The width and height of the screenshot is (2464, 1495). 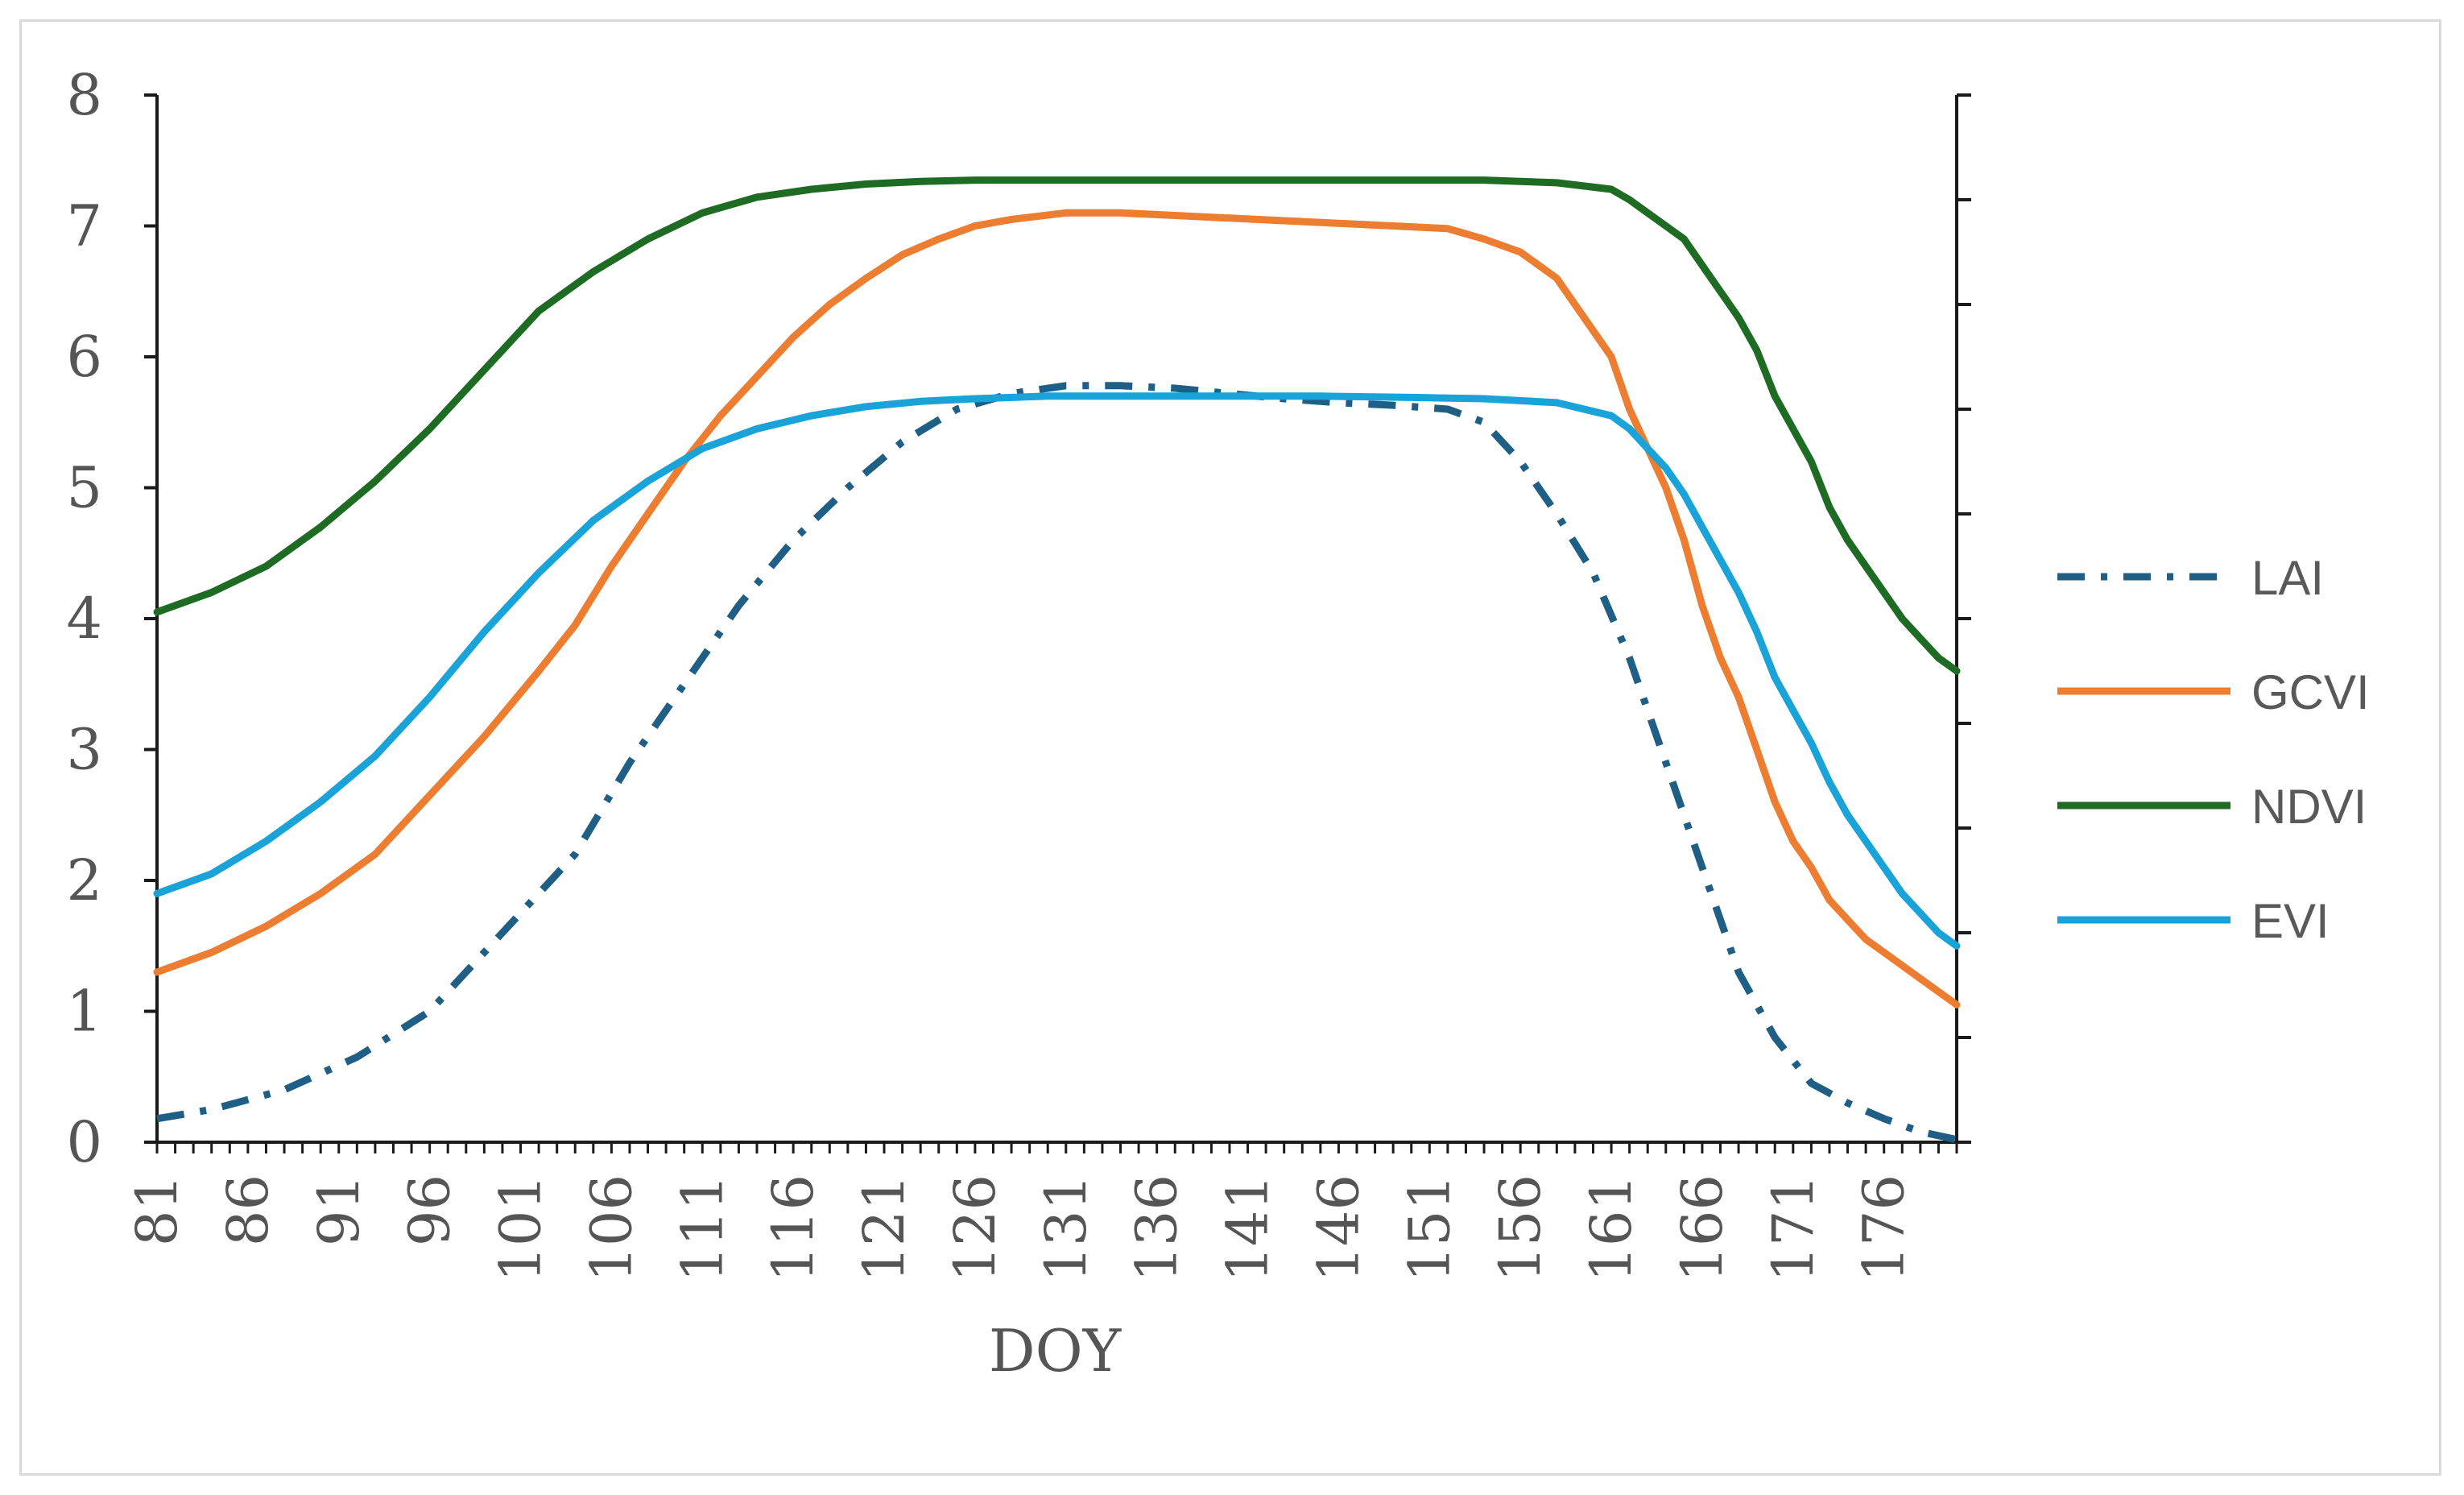 I want to click on x-tick-label: 176, so click(x=1884, y=1228).